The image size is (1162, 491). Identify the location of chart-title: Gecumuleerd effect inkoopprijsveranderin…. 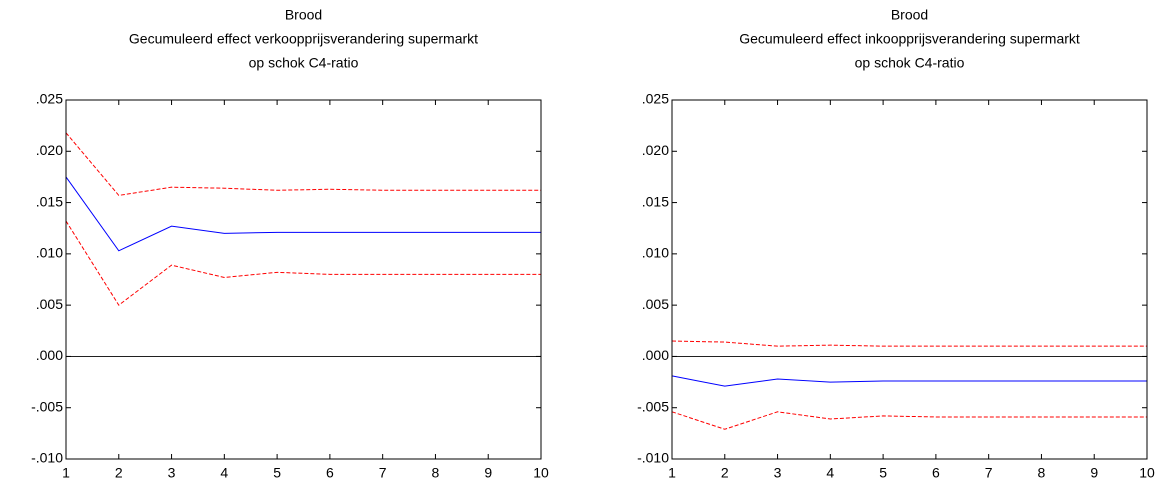
(909, 39).